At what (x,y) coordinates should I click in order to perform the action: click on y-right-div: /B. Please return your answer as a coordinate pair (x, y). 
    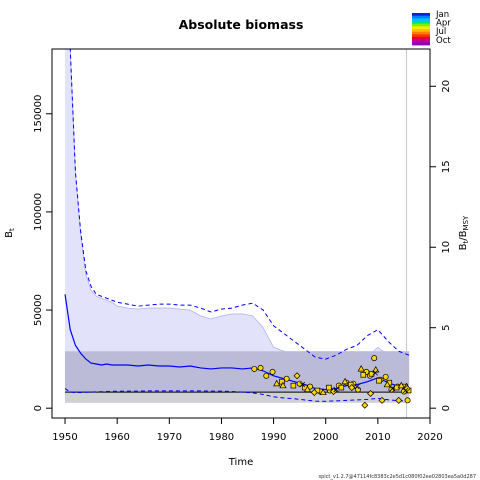
    Looking at the image, I should click on (463, 235).